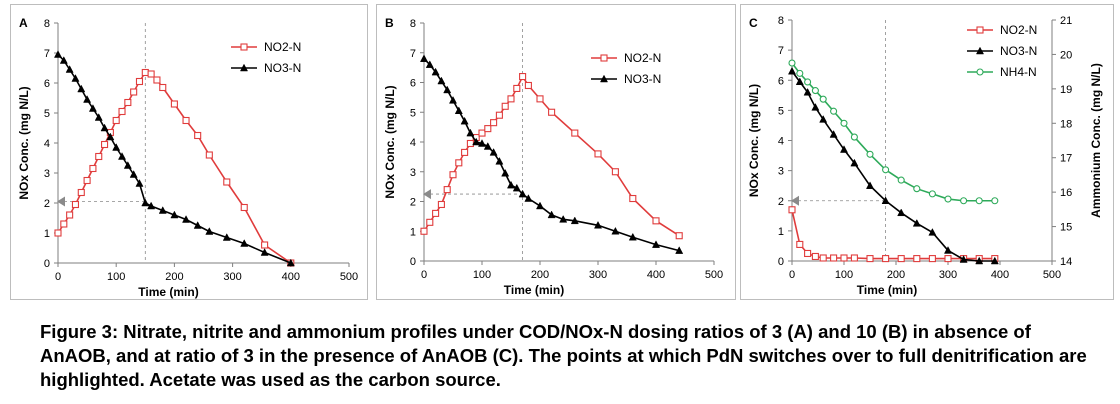  Describe the element at coordinates (1066, 55) in the screenshot. I see `y-right-tick-label: 20` at that location.